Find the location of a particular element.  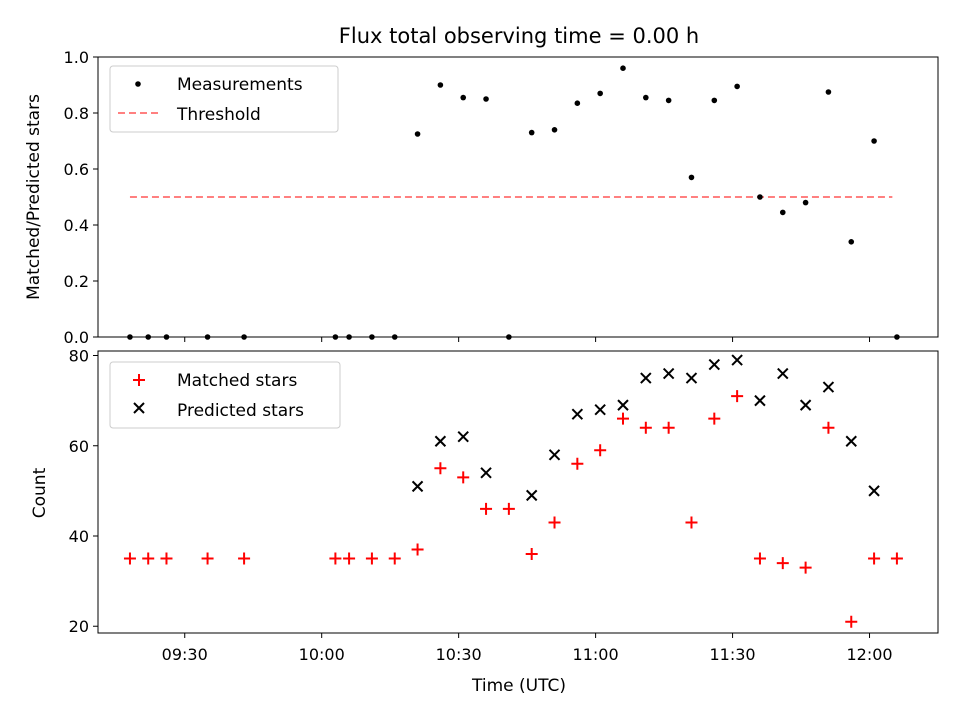

bottom-y-tick-label: 40 is located at coordinates (79, 536).